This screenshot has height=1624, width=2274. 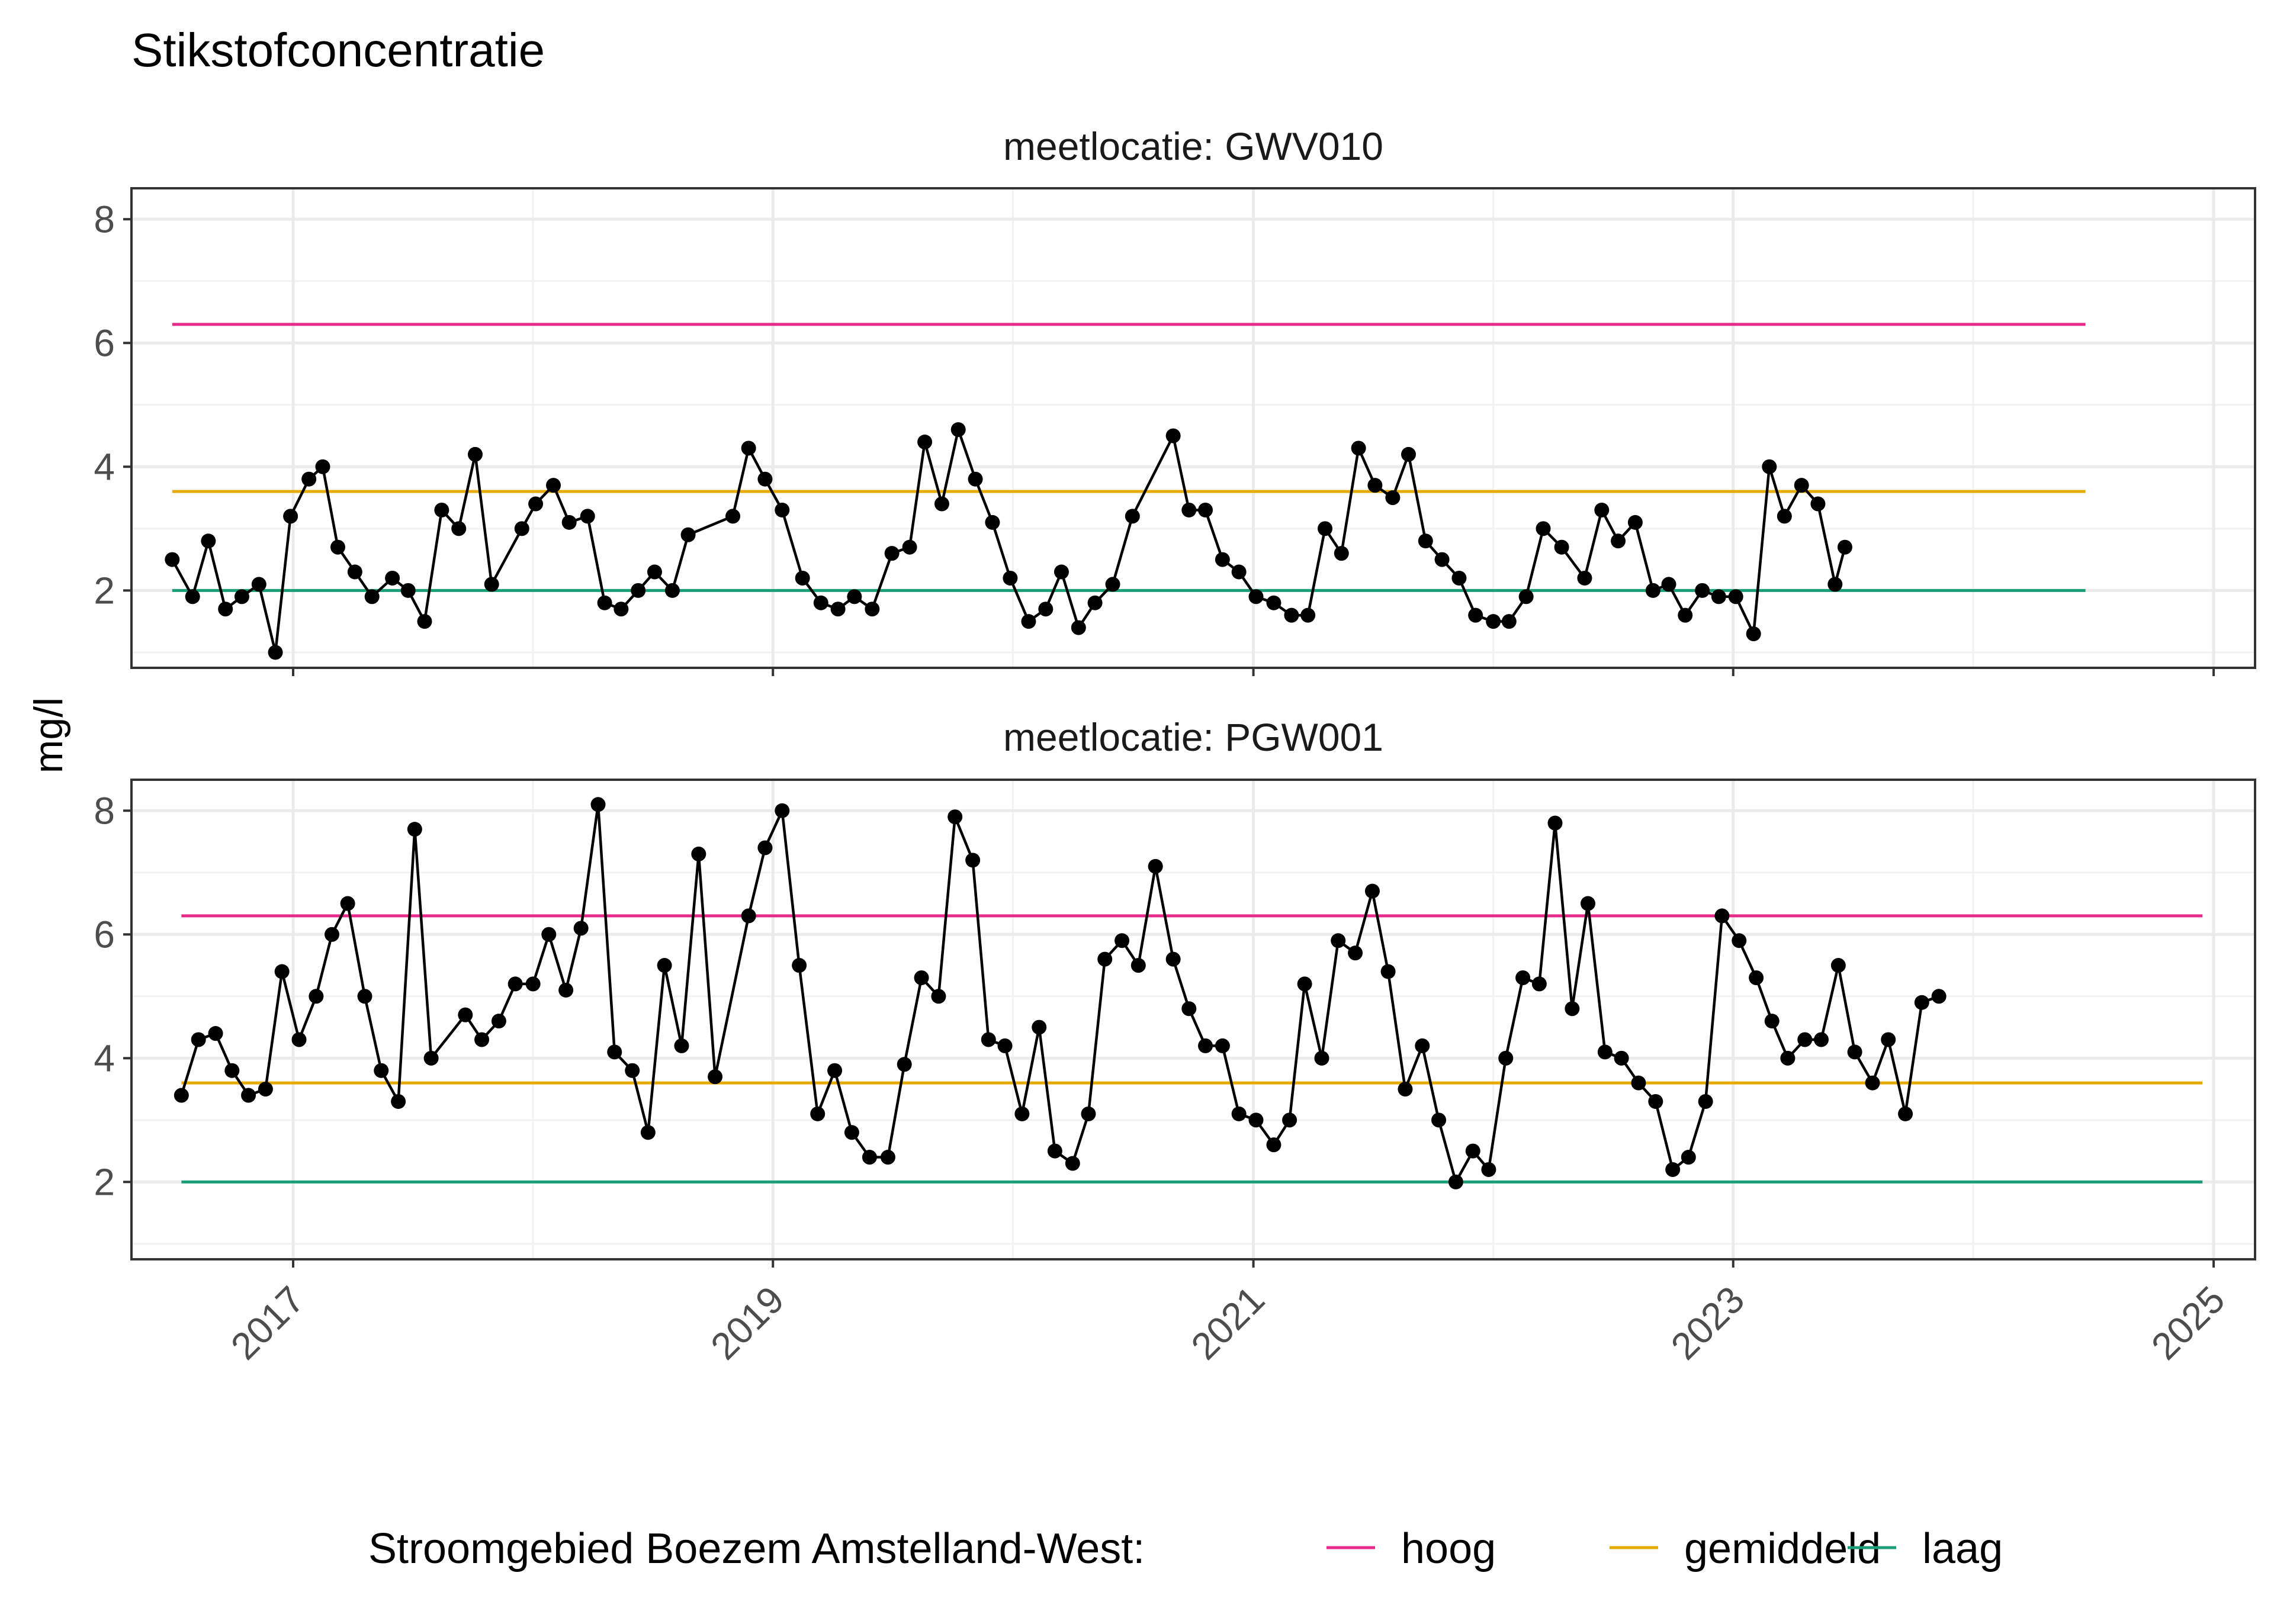 I want to click on legend-items: hoog gemiddeld laag, so click(x=1664, y=1548).